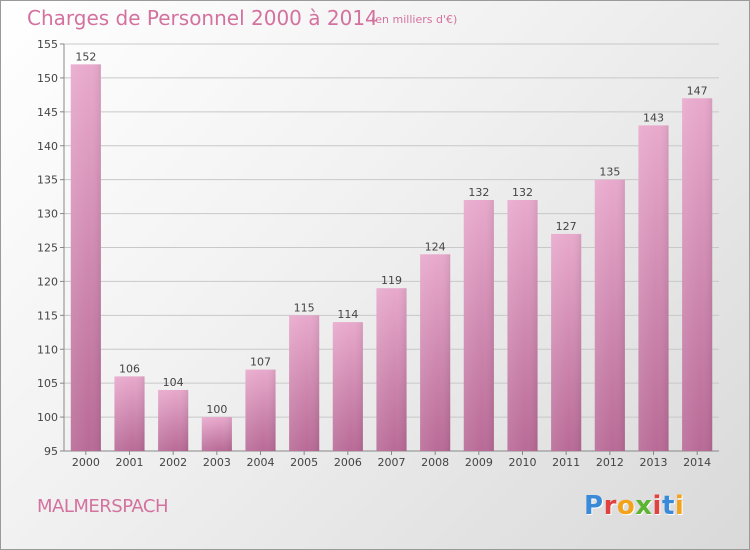 The height and width of the screenshot is (550, 750). Describe the element at coordinates (47, 383) in the screenshot. I see `y-tick-label: 105` at that location.